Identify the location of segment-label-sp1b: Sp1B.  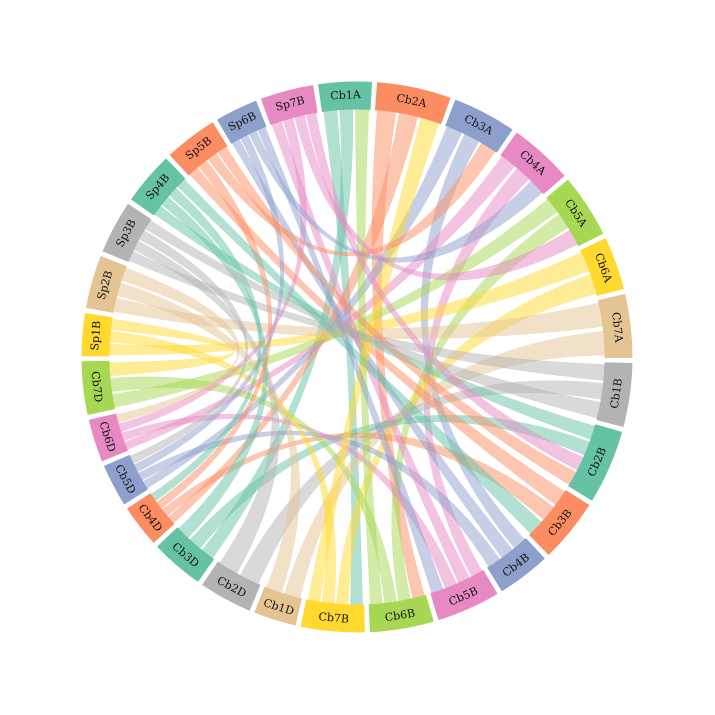
(95, 335).